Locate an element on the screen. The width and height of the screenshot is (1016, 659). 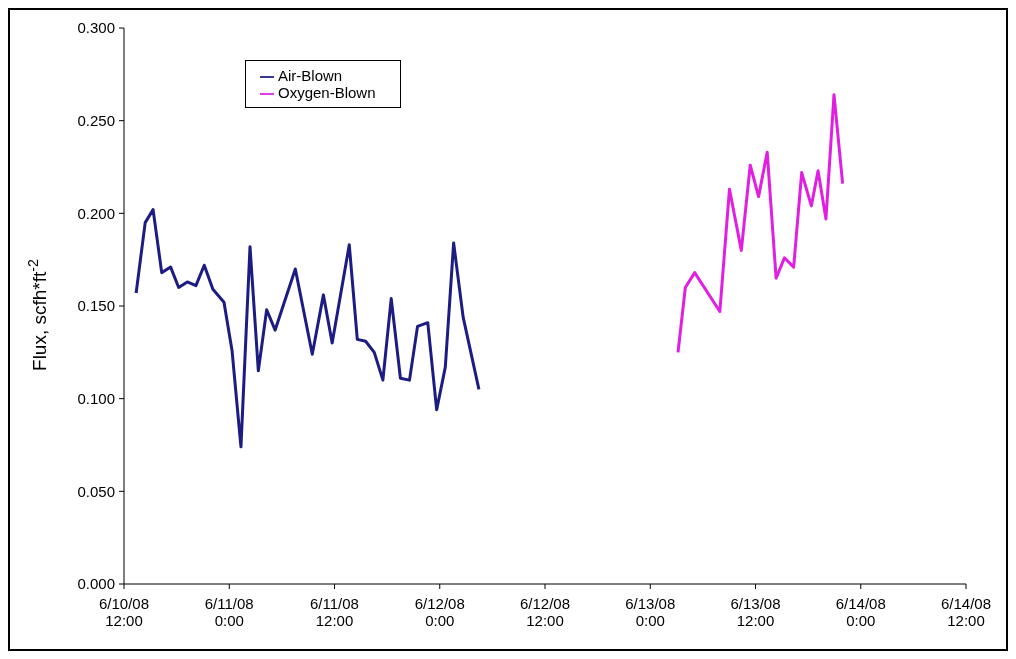
y-tick-label: 0.050 is located at coordinates (96, 491).